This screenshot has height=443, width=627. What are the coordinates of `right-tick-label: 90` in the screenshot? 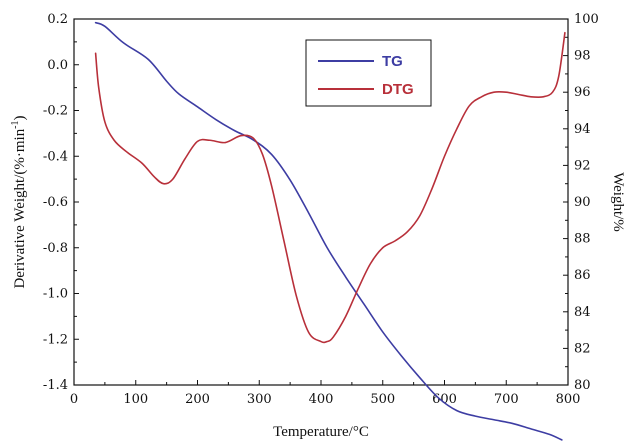 It's located at (582, 202).